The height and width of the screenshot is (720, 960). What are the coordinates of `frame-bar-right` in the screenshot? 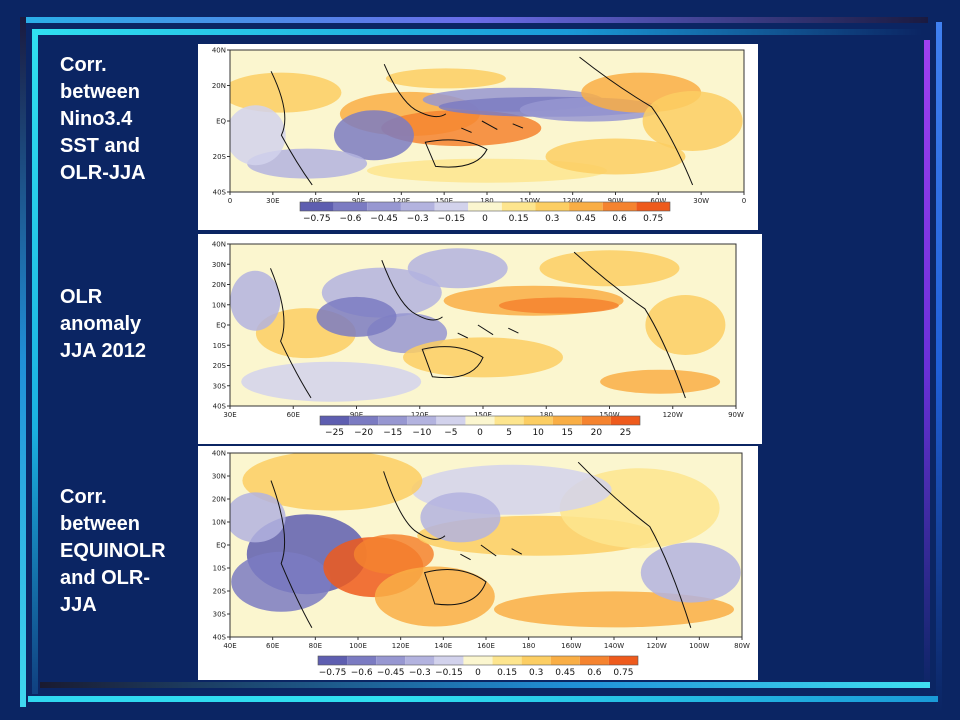 It's located at (939, 367).